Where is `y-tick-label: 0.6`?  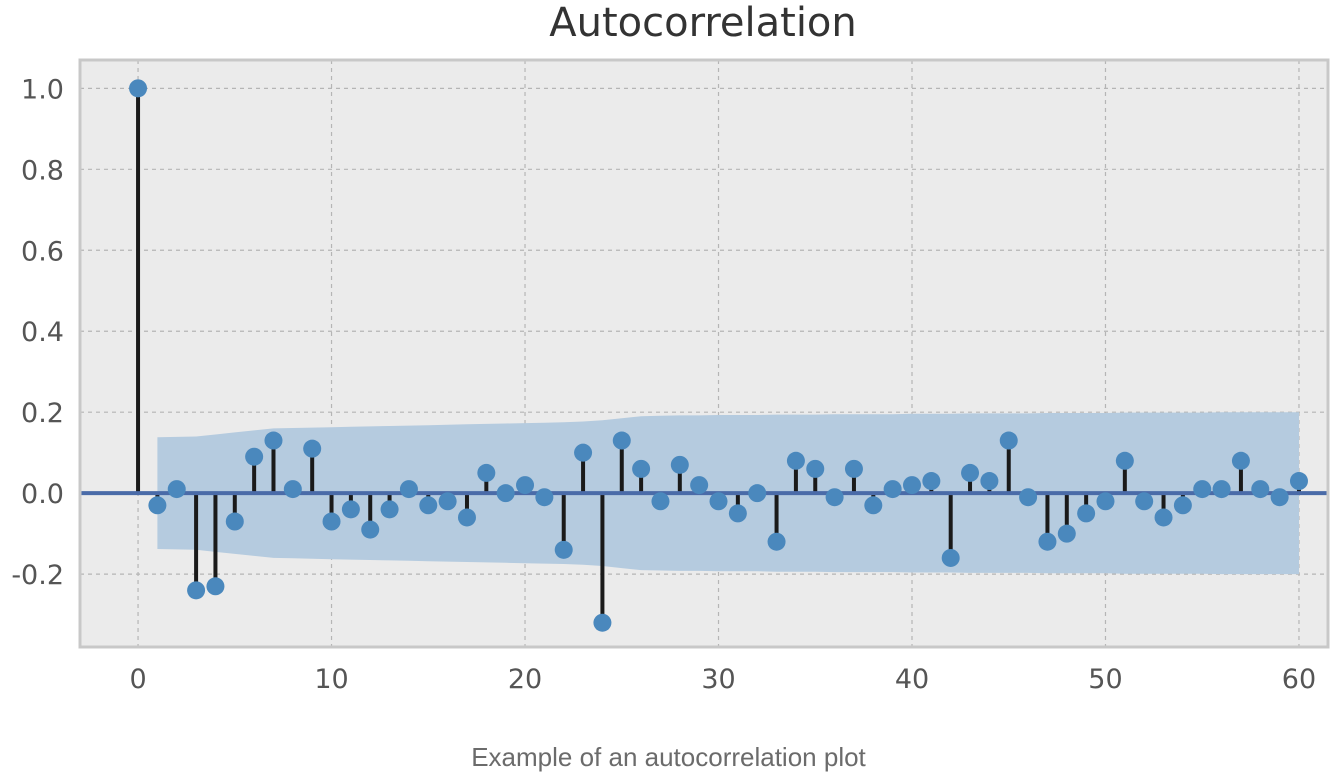
y-tick-label: 0.6 is located at coordinates (42, 251).